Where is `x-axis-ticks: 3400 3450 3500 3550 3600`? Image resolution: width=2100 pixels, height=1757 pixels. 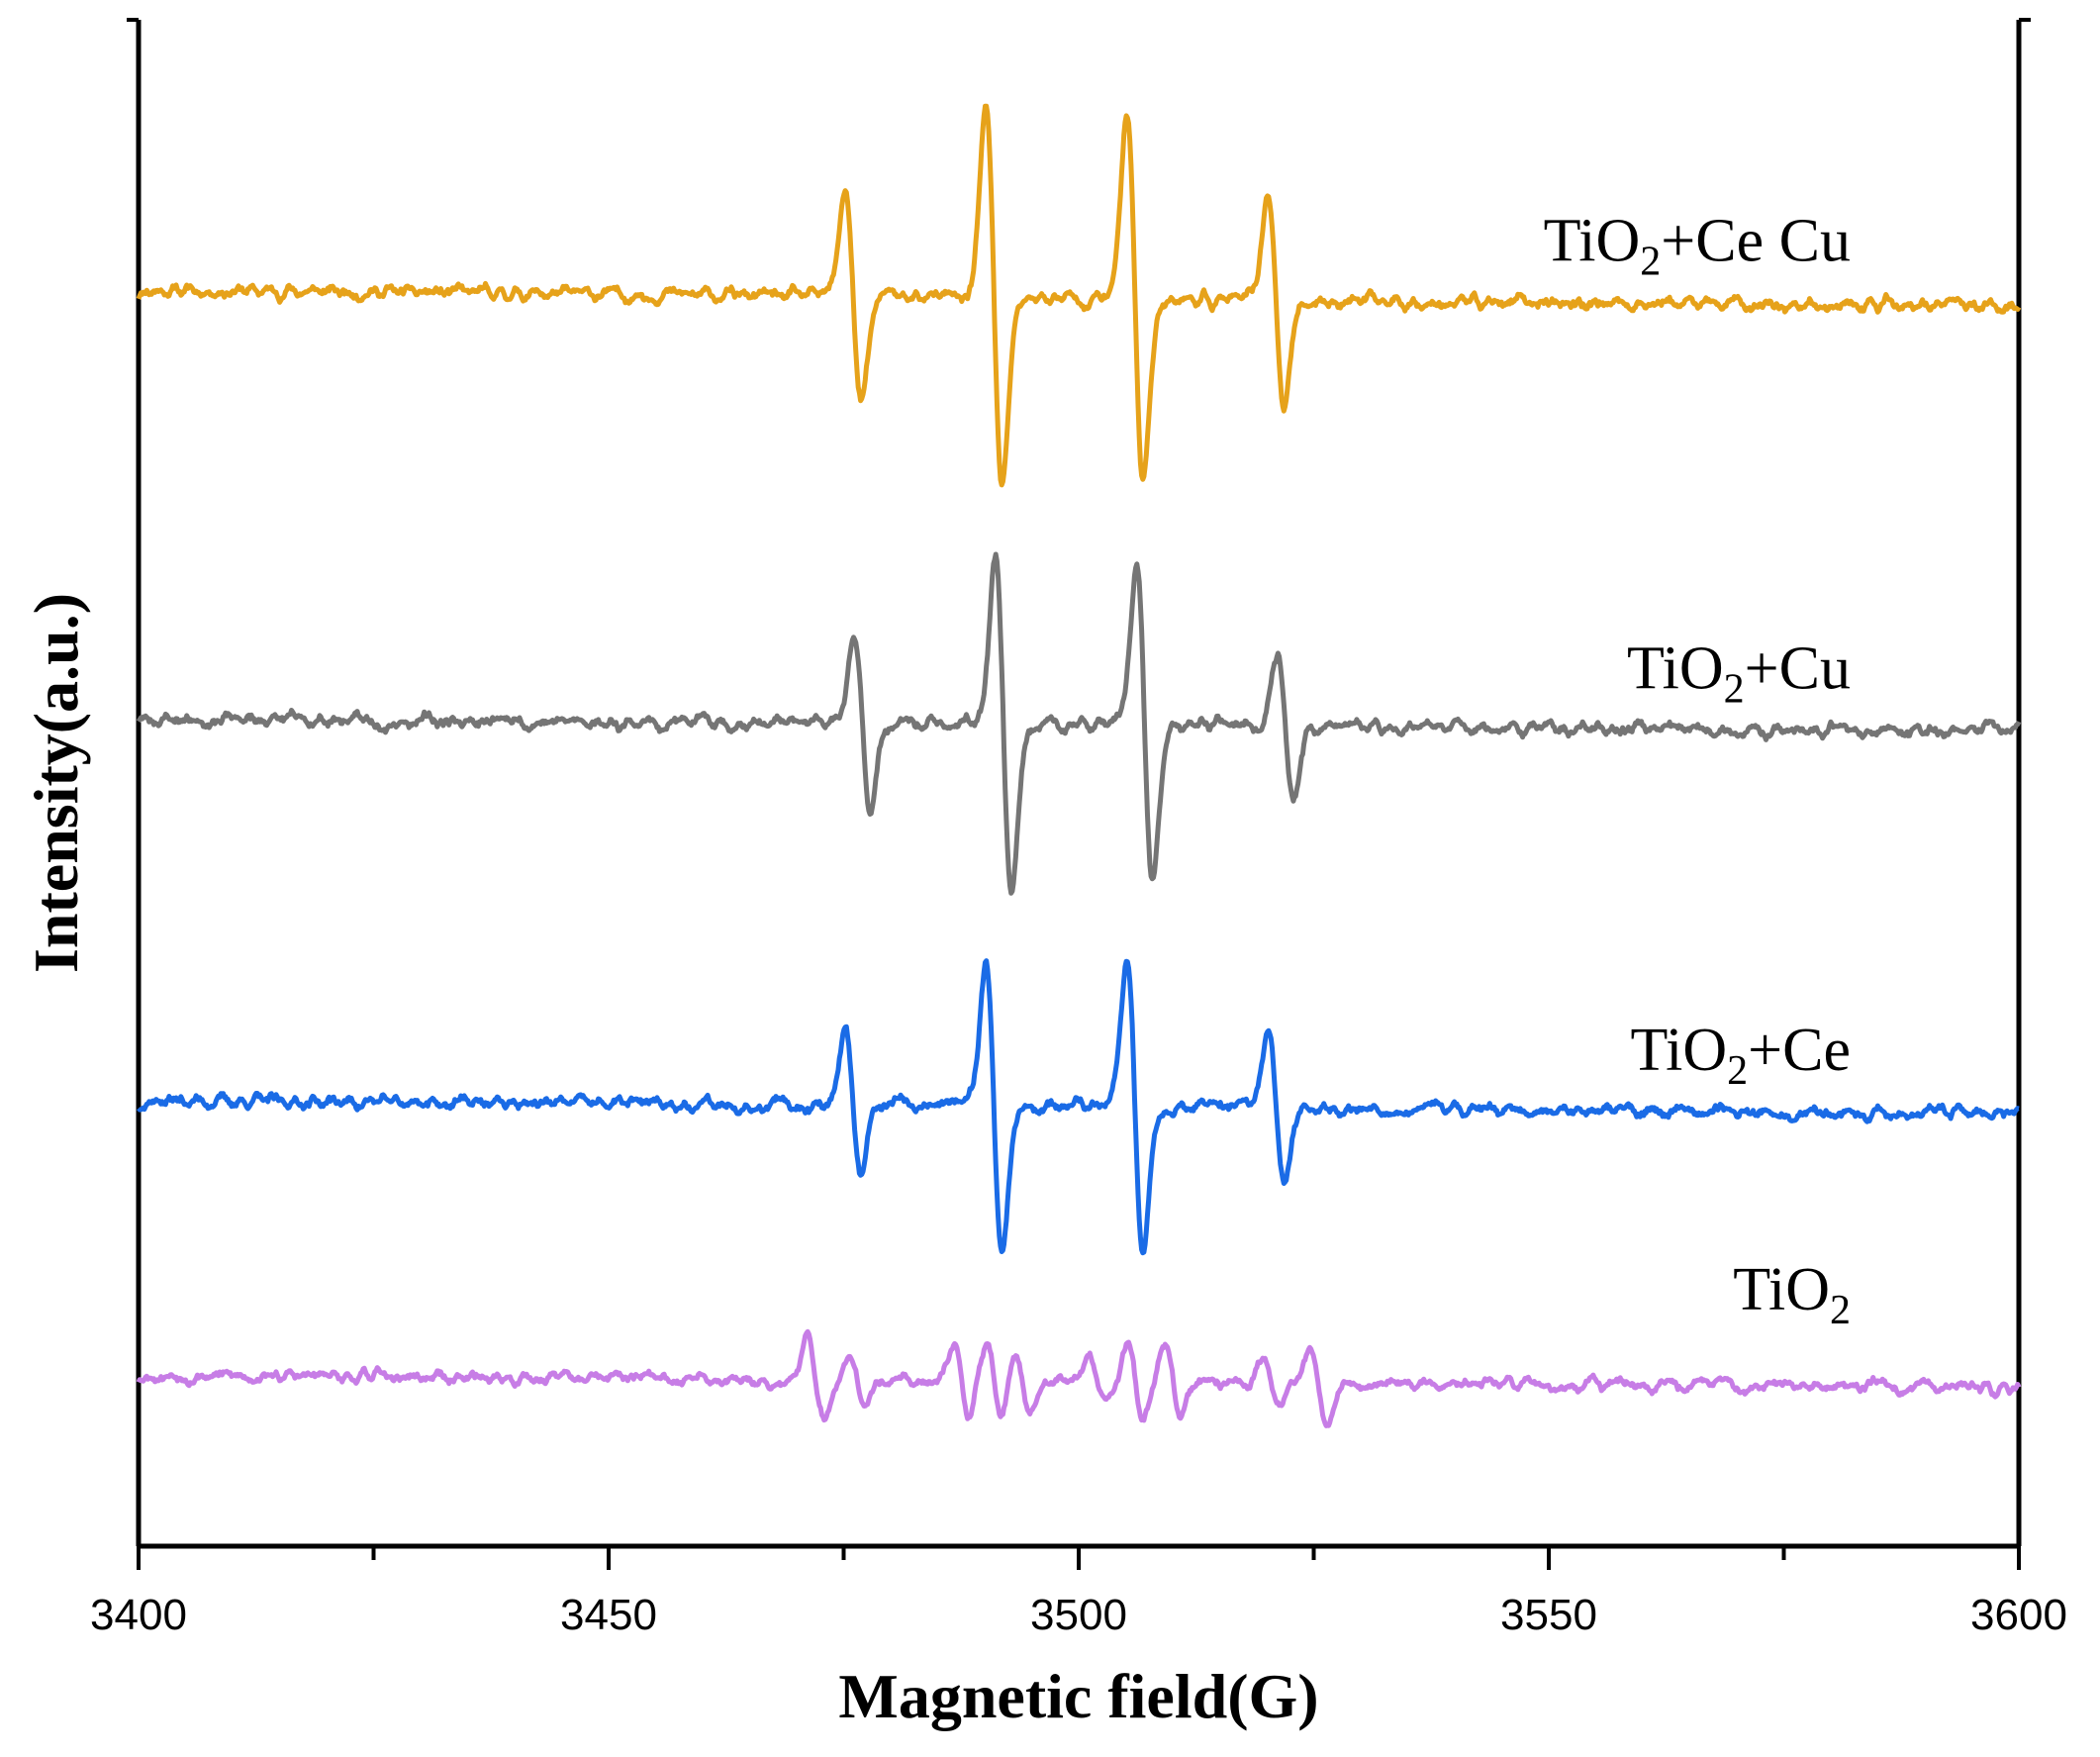 x-axis-ticks: 3400 3450 3500 3550 3600 is located at coordinates (1078, 1592).